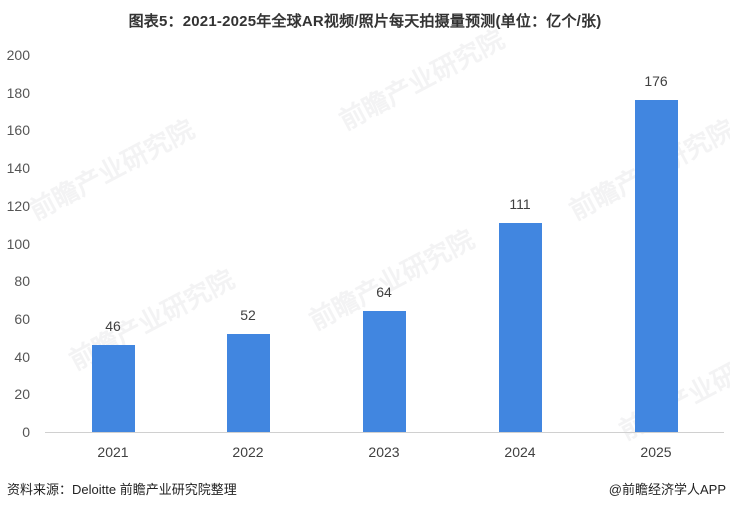 Image resolution: width=730 pixels, height=507 pixels. What do you see at coordinates (656, 452) in the screenshot?
I see `x-tick-label: 2025` at bounding box center [656, 452].